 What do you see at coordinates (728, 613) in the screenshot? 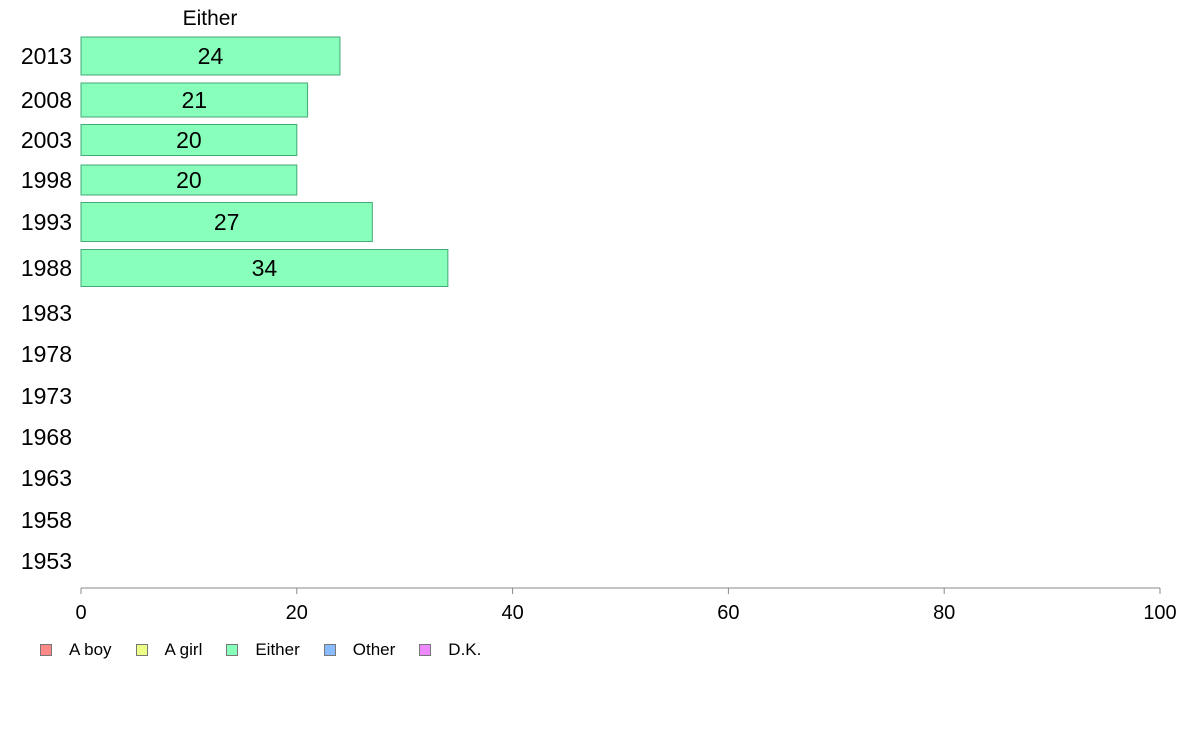
I see `x-tick-label: 60` at bounding box center [728, 613].